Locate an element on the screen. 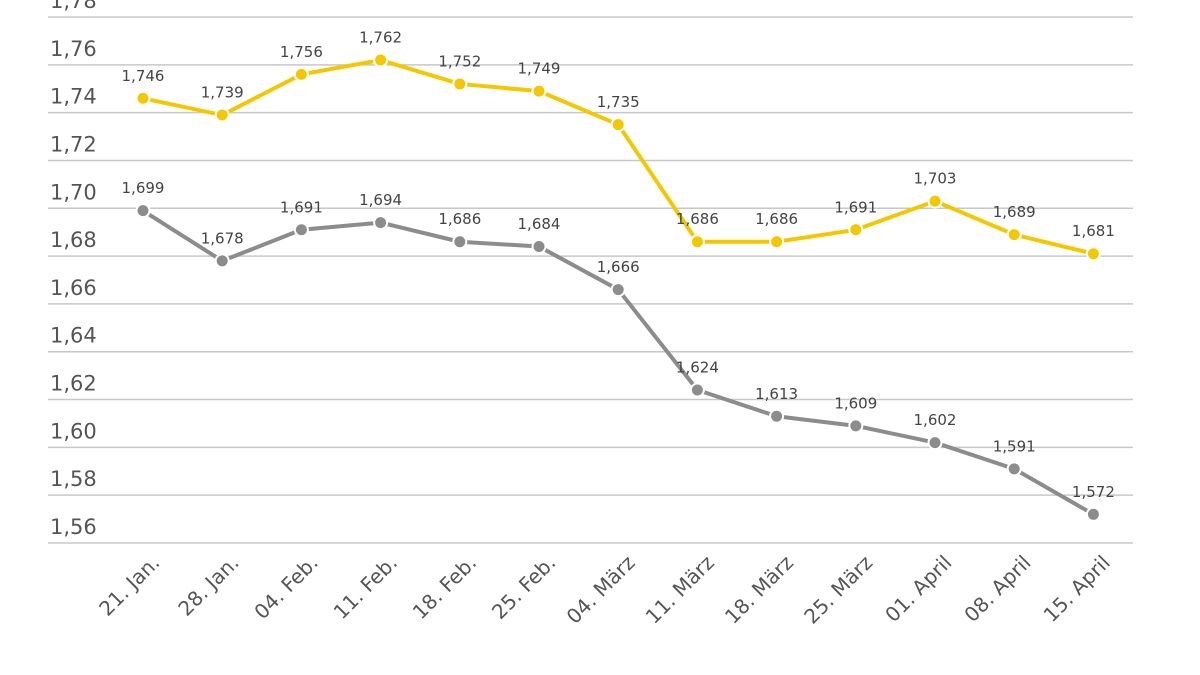 The height and width of the screenshot is (675, 1200). x-tick-label: 25. März is located at coordinates (838, 589).